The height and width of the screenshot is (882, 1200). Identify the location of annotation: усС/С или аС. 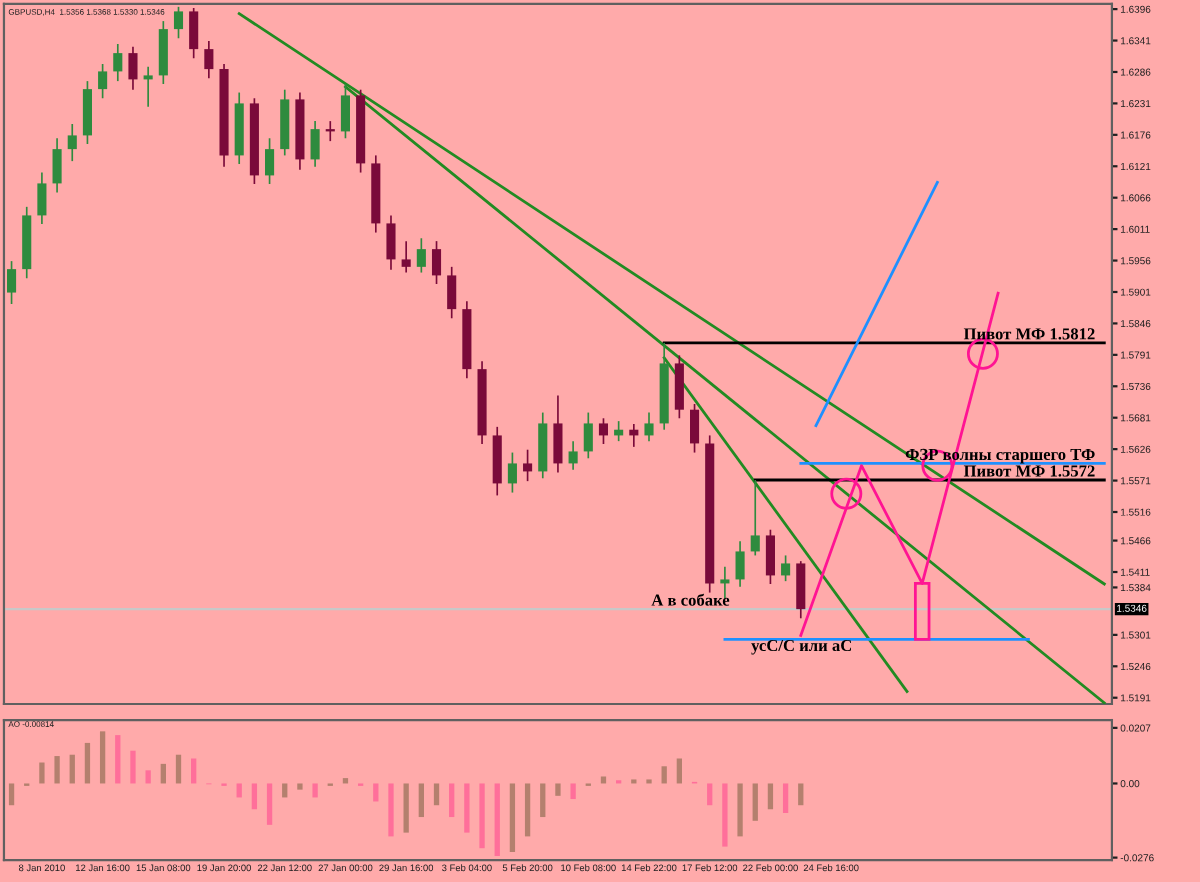
(801, 647).